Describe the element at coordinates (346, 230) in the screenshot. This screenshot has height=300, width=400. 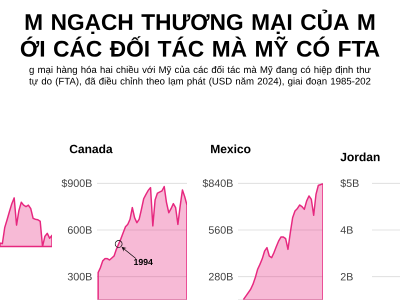
I see `text: 4B` at that location.